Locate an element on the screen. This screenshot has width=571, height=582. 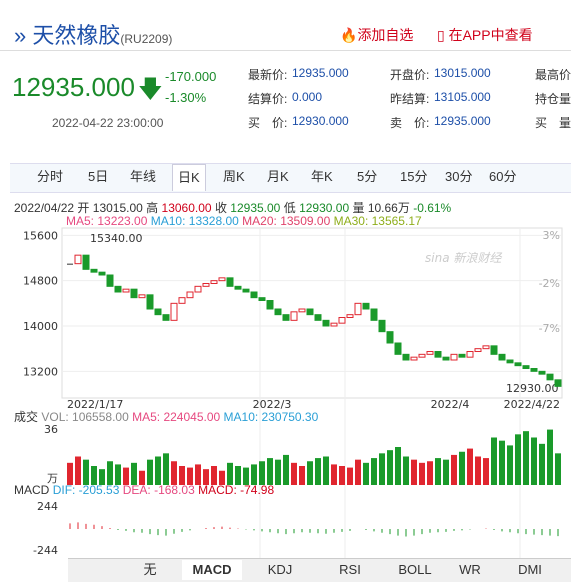
tab: 月K is located at coordinates (278, 176).